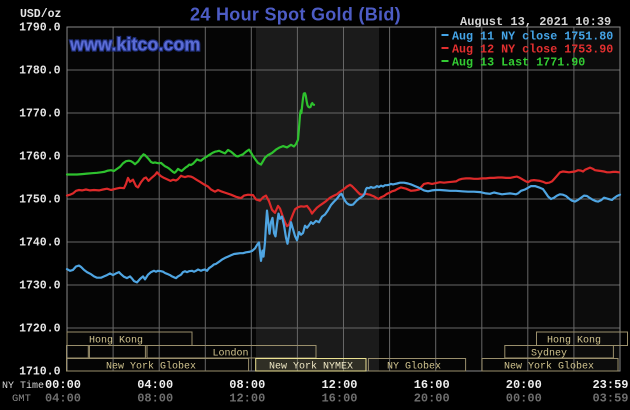 The height and width of the screenshot is (410, 630). What do you see at coordinates (40, 242) in the screenshot?
I see `svg-text: 1740.0` at bounding box center [40, 242].